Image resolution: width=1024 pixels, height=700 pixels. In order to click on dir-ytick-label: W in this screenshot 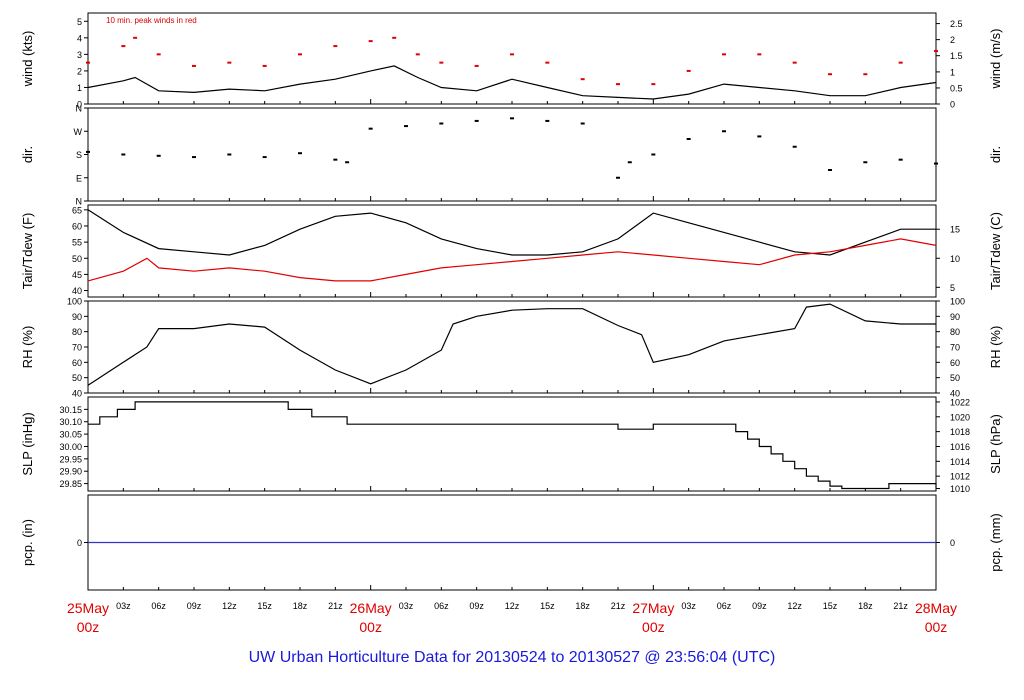, I will do `click(78, 132)`.